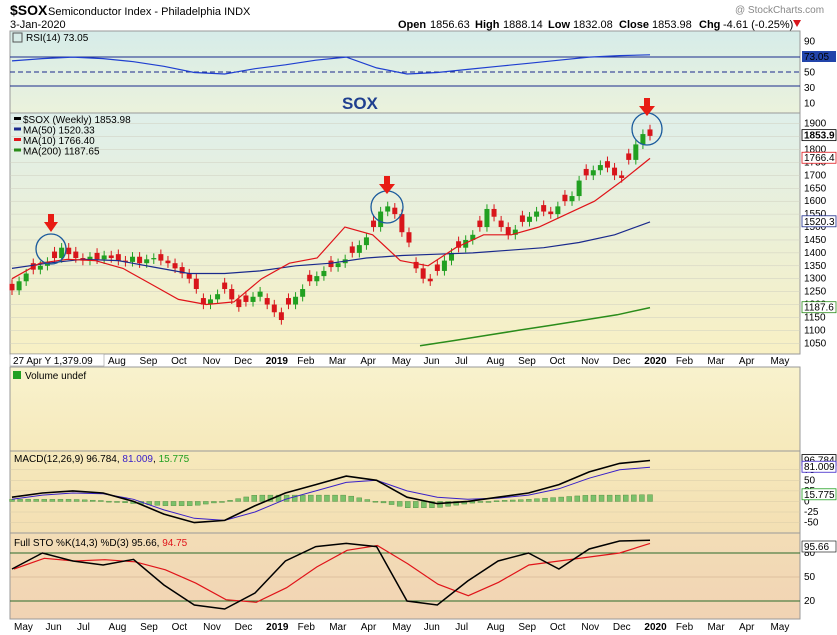  I want to click on y-tick-label: 1350, so click(815, 266).